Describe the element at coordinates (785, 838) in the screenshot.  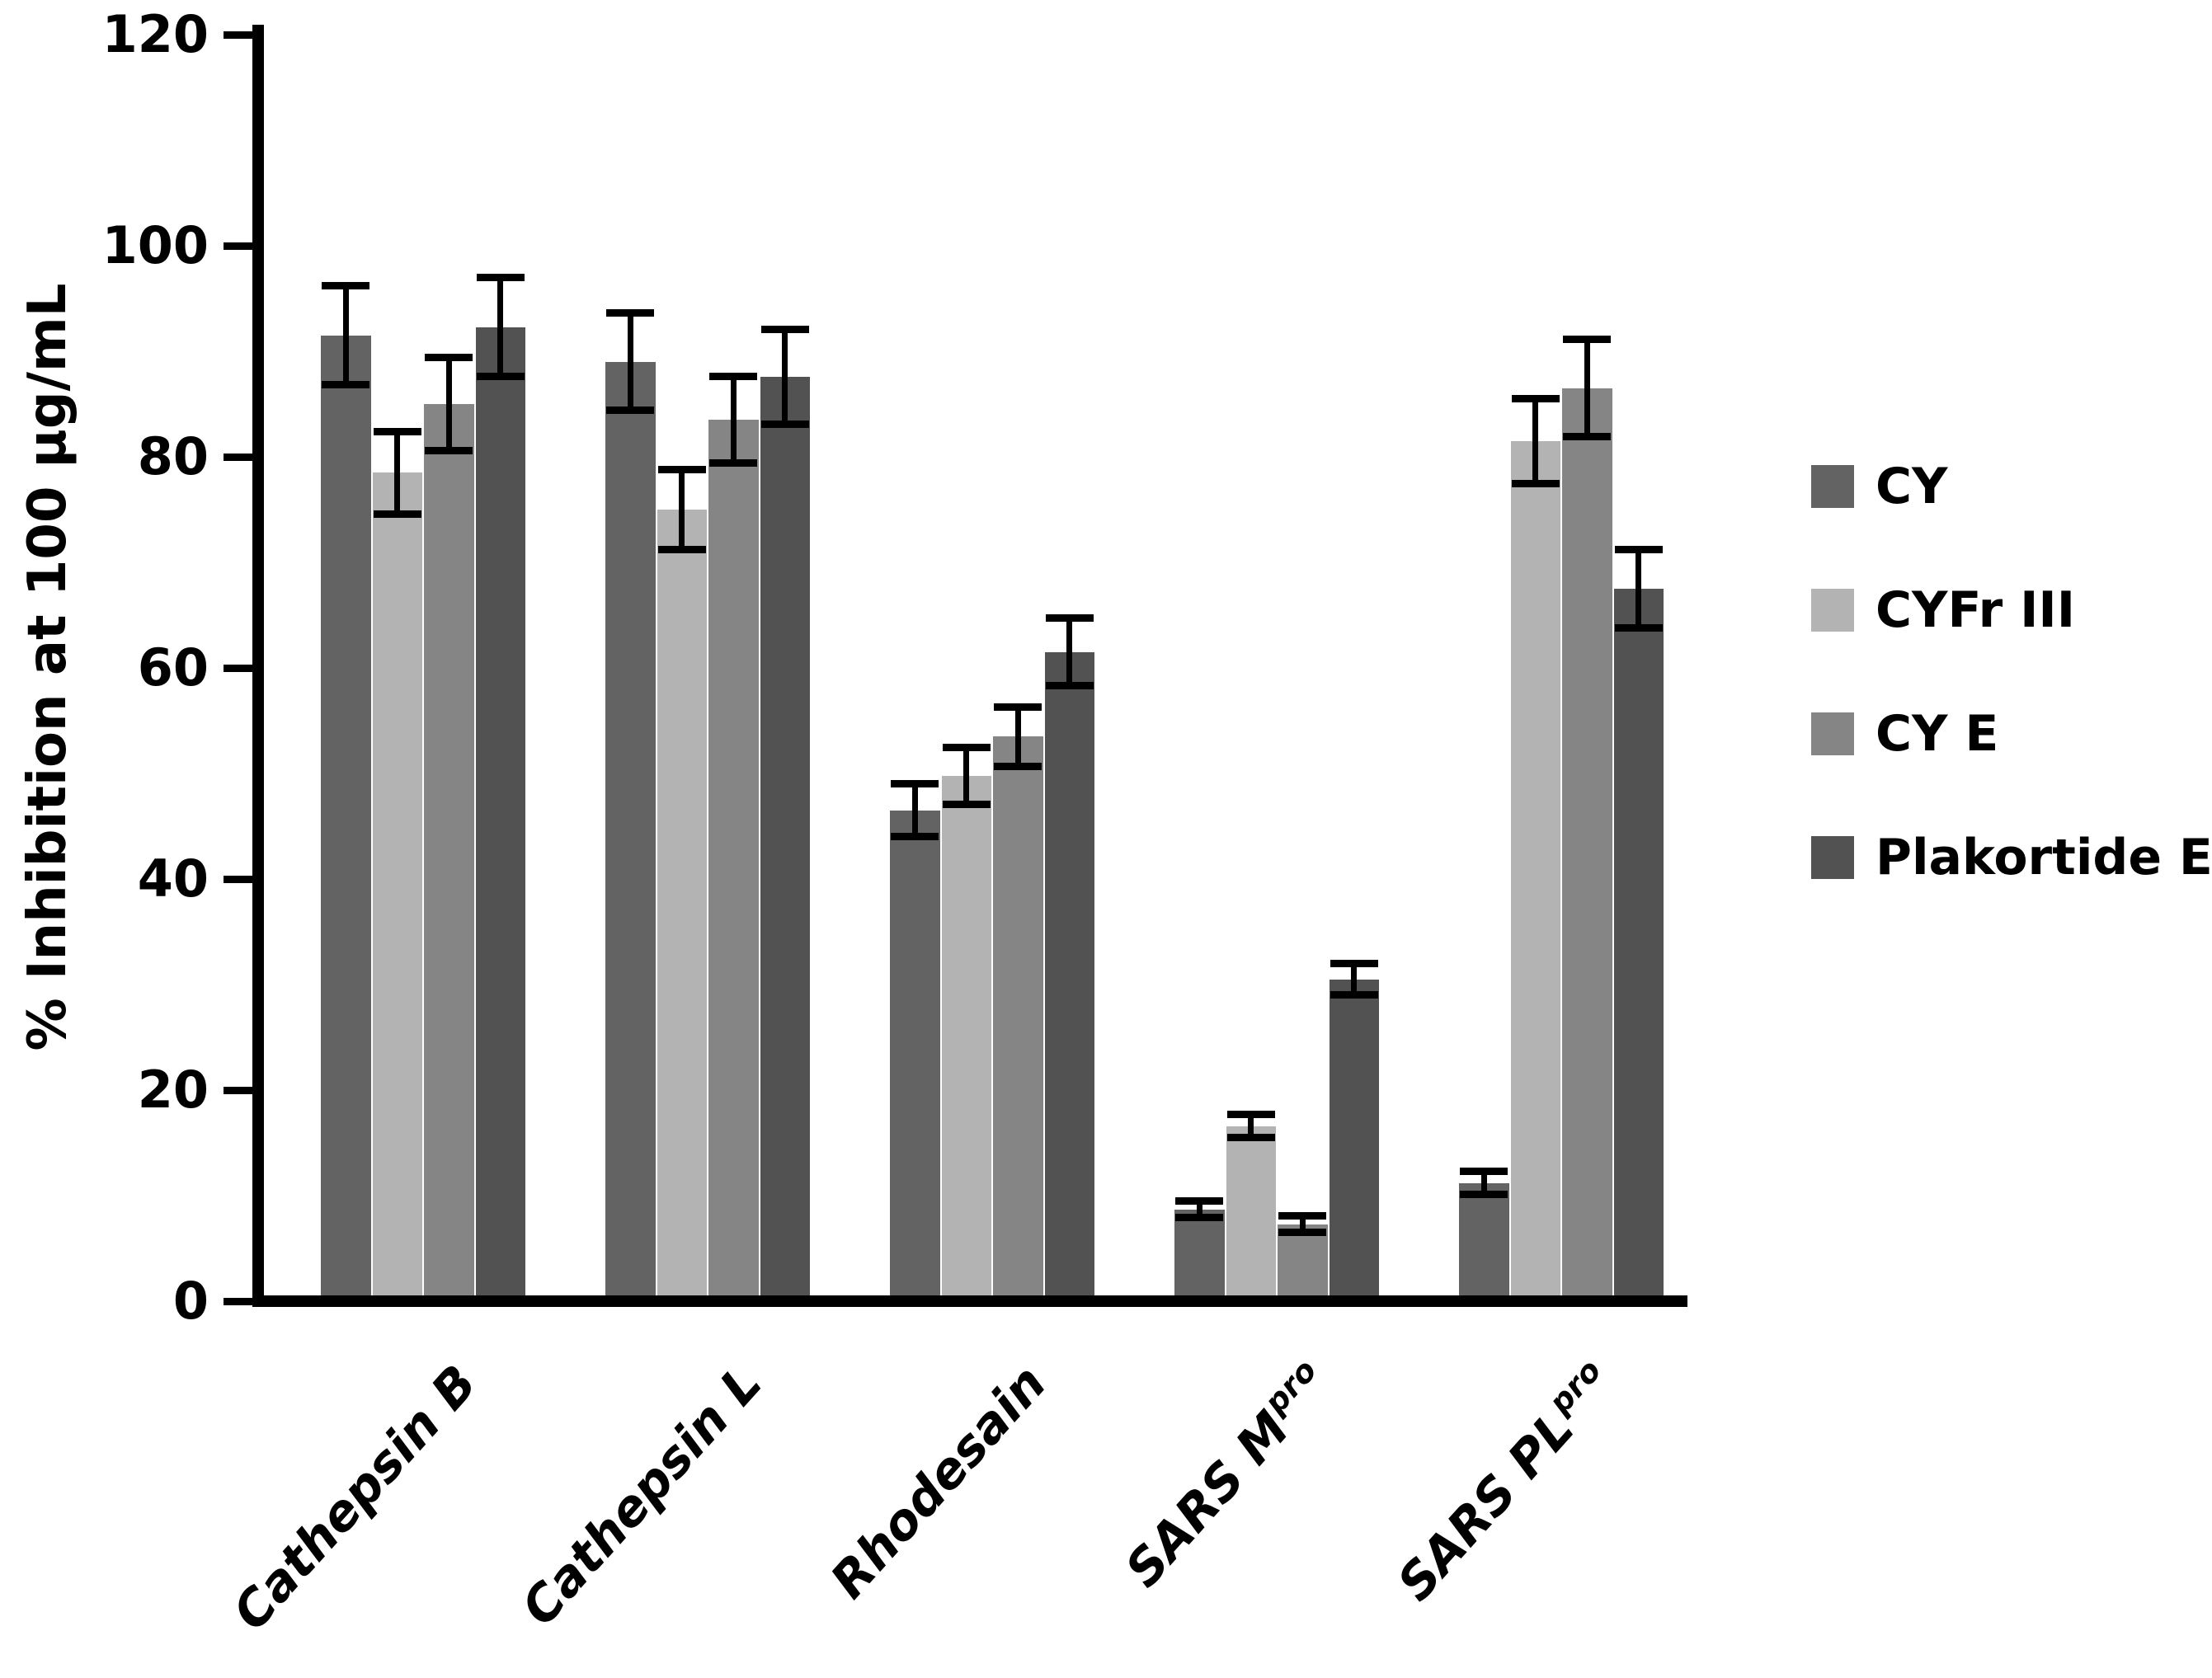
I see `bar-plakortide-e-cathepsin-l` at that location.